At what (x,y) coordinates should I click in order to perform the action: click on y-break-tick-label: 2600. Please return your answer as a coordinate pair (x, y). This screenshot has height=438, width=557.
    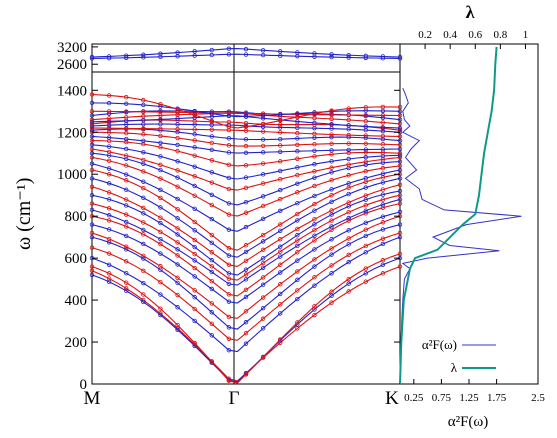
    Looking at the image, I should click on (72, 65).